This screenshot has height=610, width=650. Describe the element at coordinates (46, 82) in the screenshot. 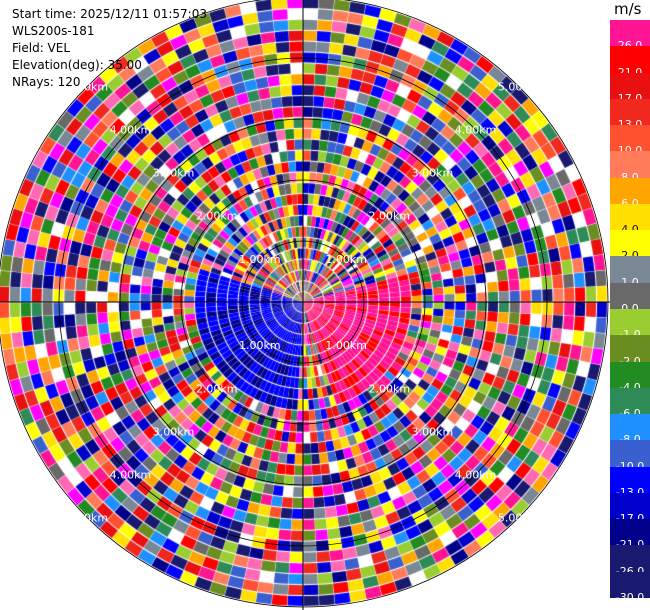

I see `nrays-text: NRays: 120` at that location.